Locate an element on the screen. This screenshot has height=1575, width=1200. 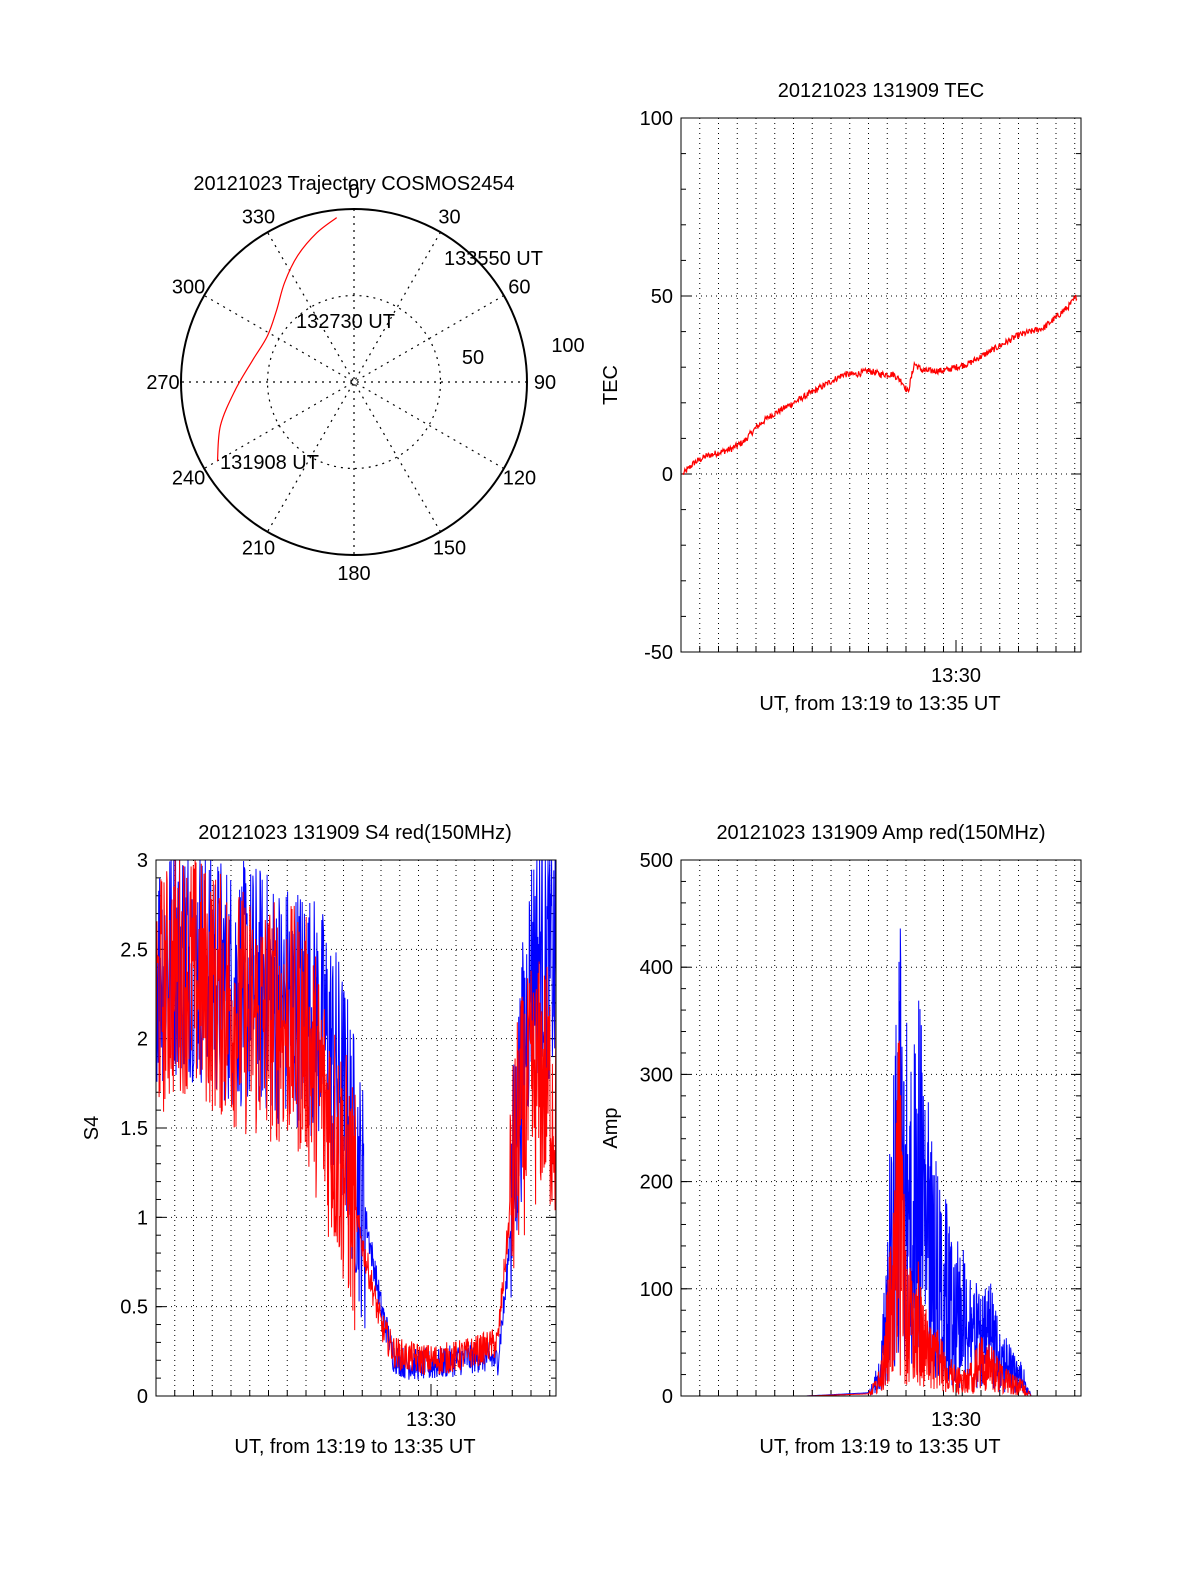
y-tick-label: 1.5 is located at coordinates (134, 1129).